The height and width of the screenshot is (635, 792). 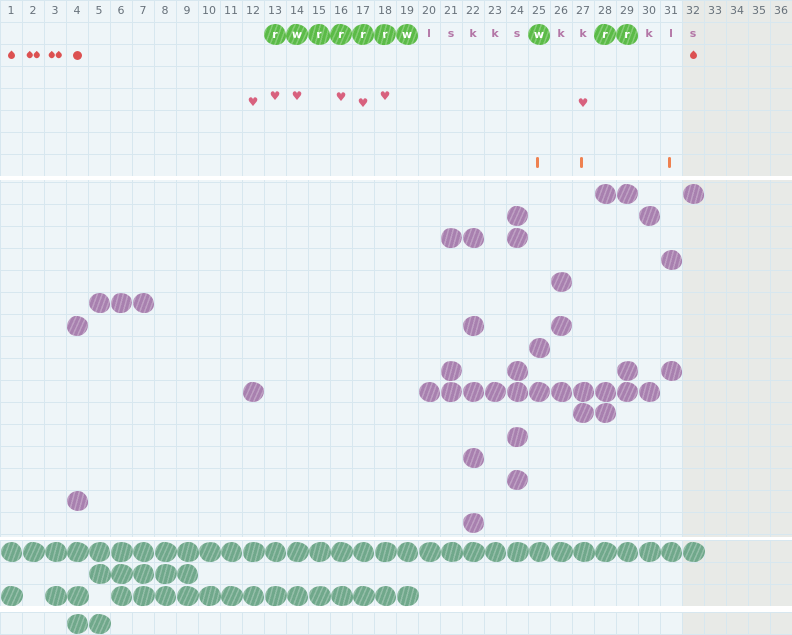 What do you see at coordinates (209, 10) in the screenshot?
I see `day-header-cell: 10` at bounding box center [209, 10].